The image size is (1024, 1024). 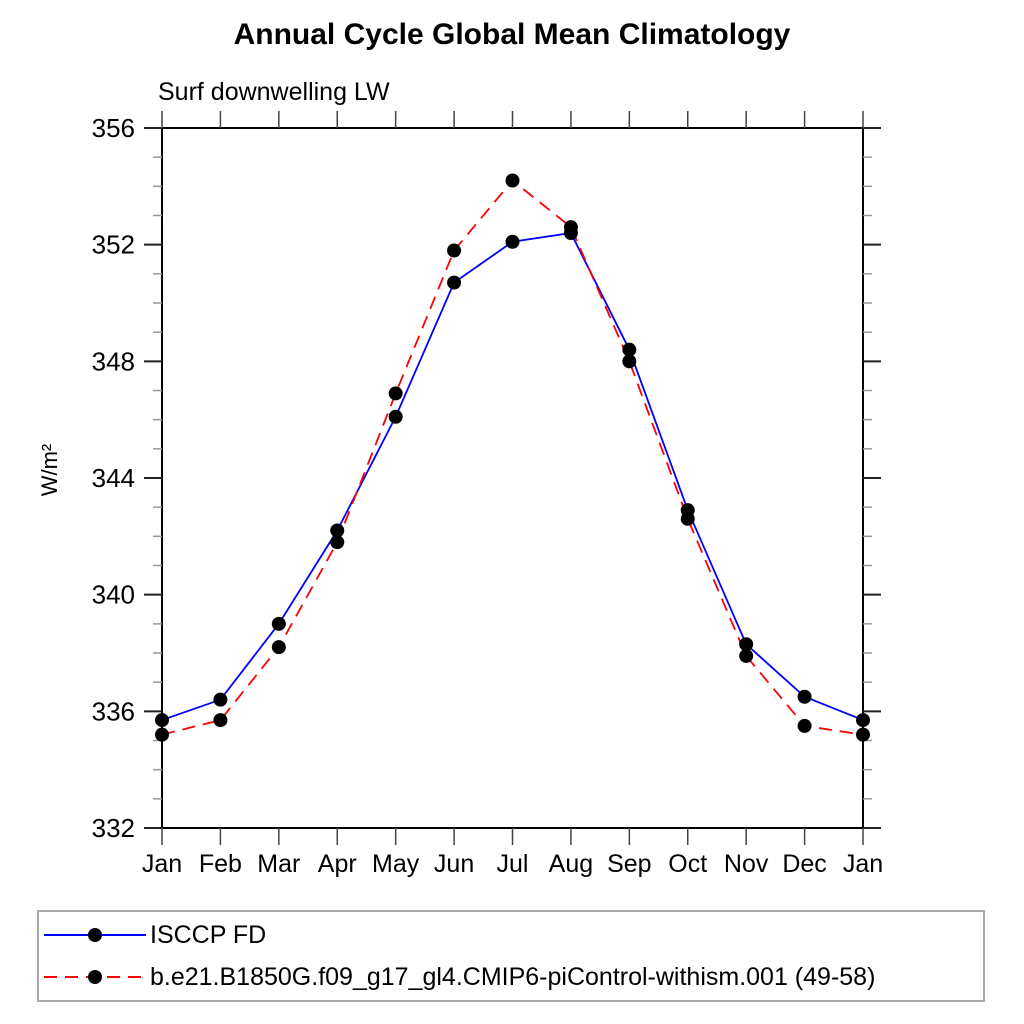 What do you see at coordinates (571, 864) in the screenshot?
I see `svg-text: Aug` at bounding box center [571, 864].